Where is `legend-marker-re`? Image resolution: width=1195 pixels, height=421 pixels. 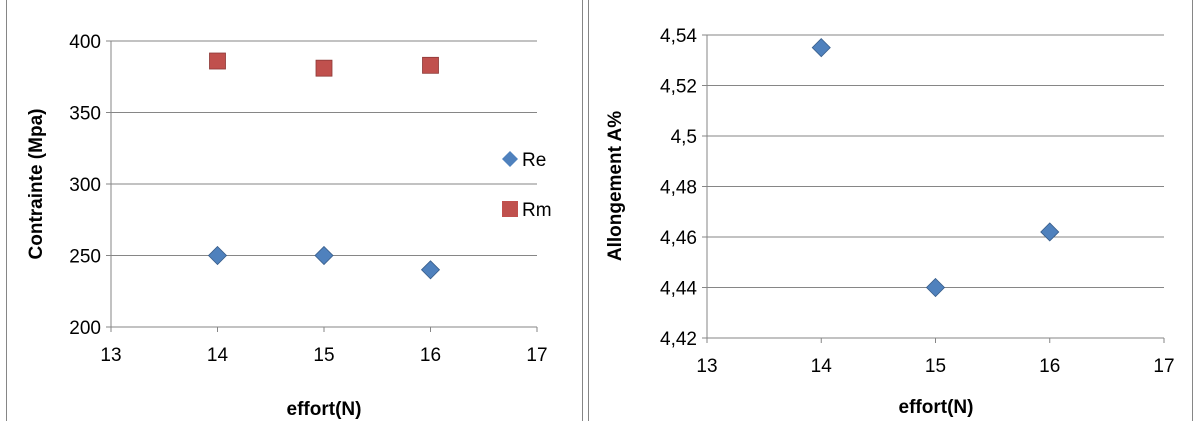
legend-marker-re is located at coordinates (510, 159).